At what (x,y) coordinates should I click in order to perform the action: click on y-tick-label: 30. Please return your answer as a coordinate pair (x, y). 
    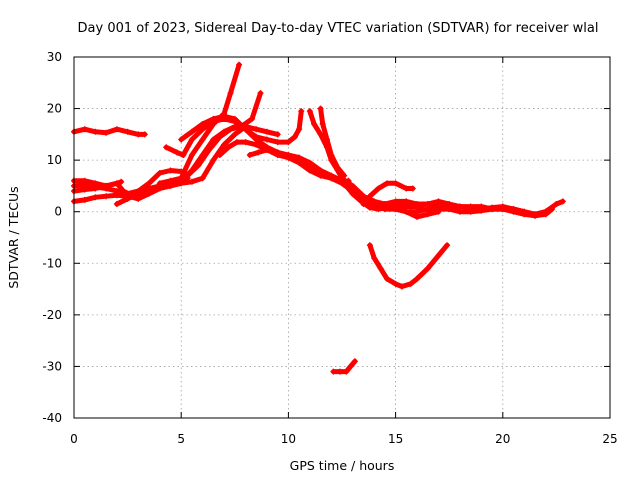
    Looking at the image, I should click on (54, 57).